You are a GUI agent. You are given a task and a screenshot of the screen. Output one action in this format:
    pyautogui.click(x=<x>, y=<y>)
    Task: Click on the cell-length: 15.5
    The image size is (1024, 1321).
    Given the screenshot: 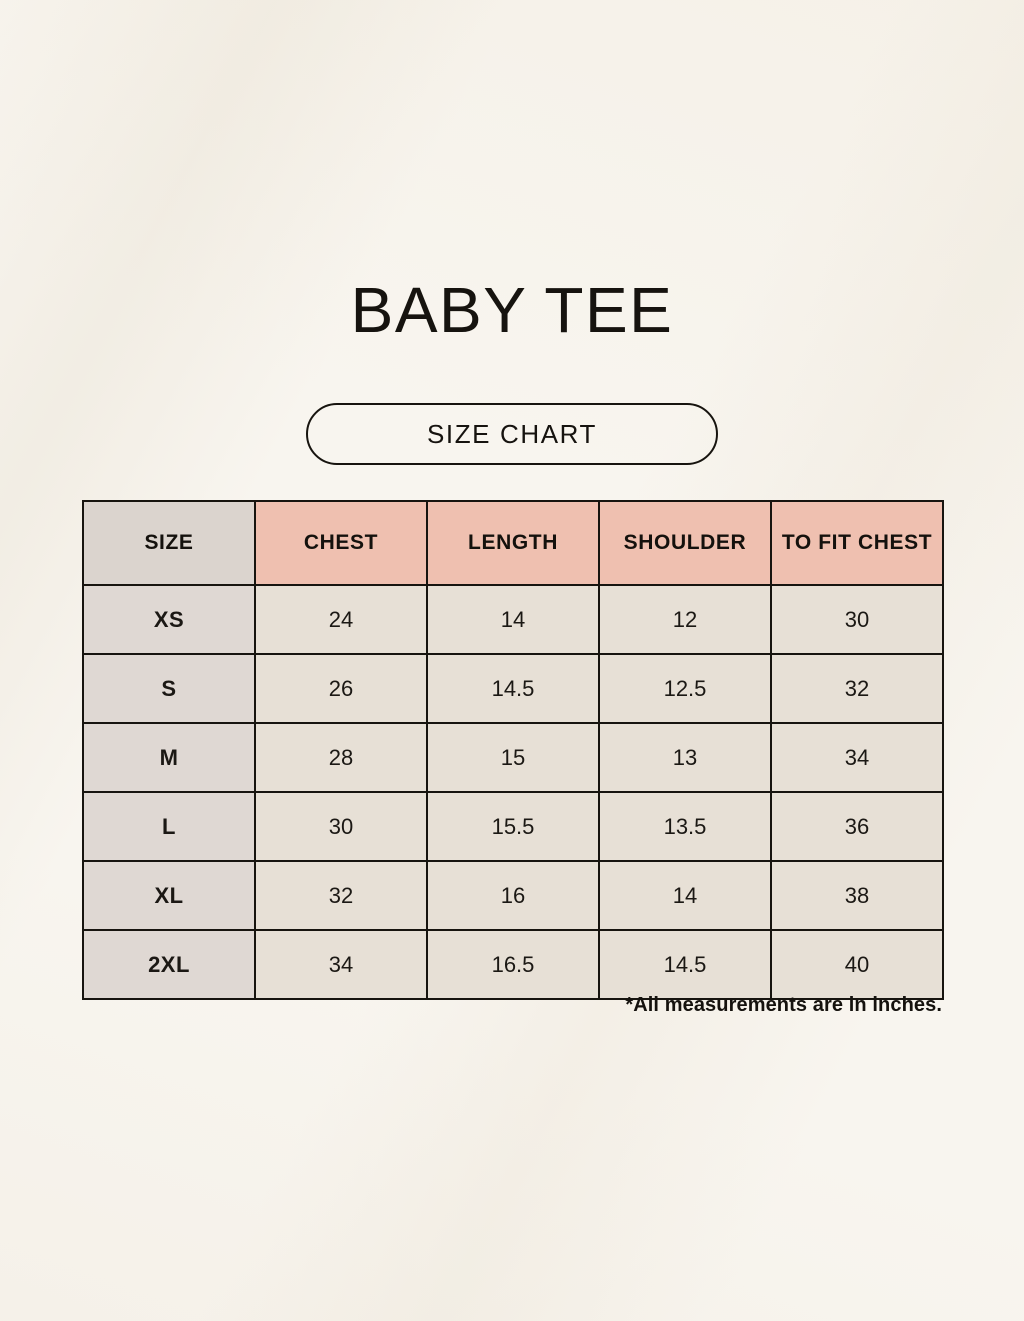 What is the action you would take?
    pyautogui.click(x=513, y=826)
    